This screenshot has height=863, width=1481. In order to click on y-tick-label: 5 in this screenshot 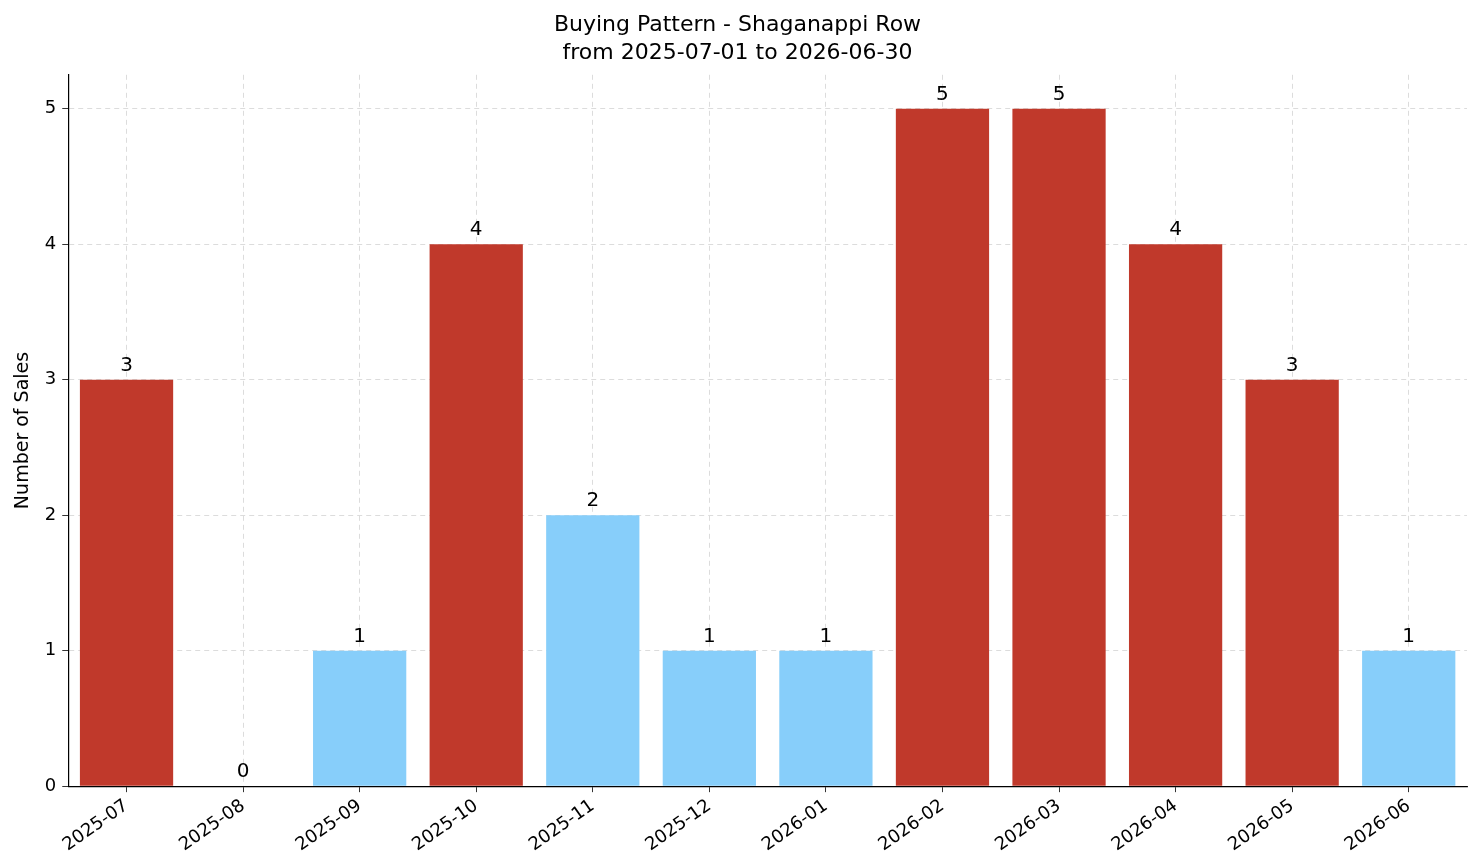, I will do `click(50, 107)`.